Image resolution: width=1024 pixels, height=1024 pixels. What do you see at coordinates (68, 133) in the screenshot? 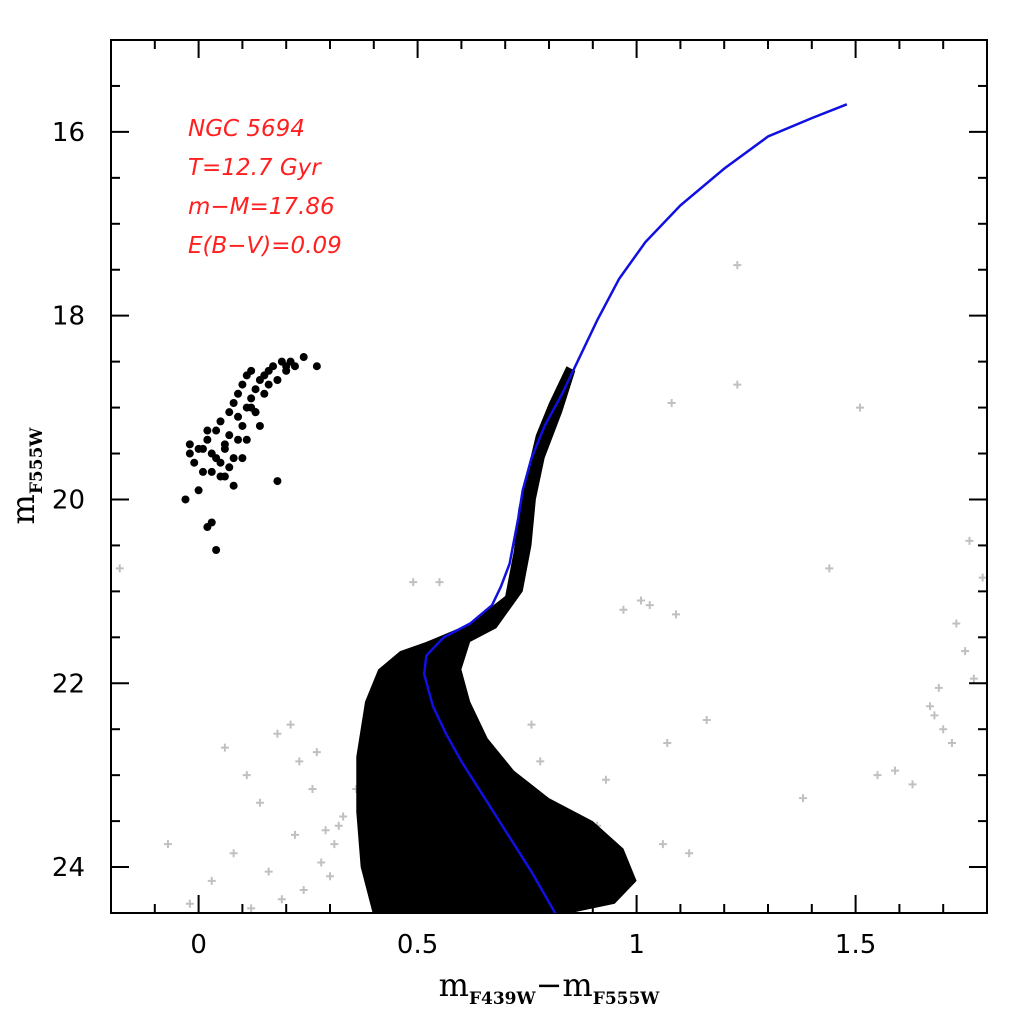
I see `y-tick-label: 16` at bounding box center [68, 133].